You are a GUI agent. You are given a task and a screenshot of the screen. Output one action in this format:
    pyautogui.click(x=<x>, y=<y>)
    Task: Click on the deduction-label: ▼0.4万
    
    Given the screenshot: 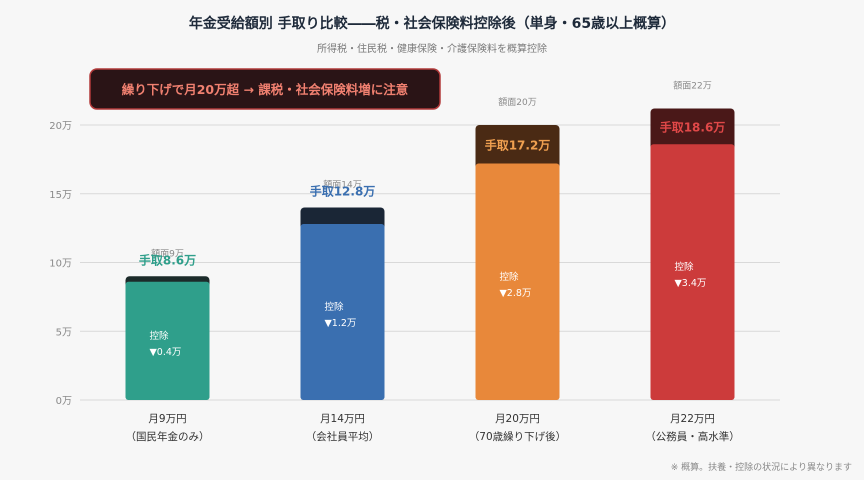 What is the action you would take?
    pyautogui.click(x=166, y=352)
    